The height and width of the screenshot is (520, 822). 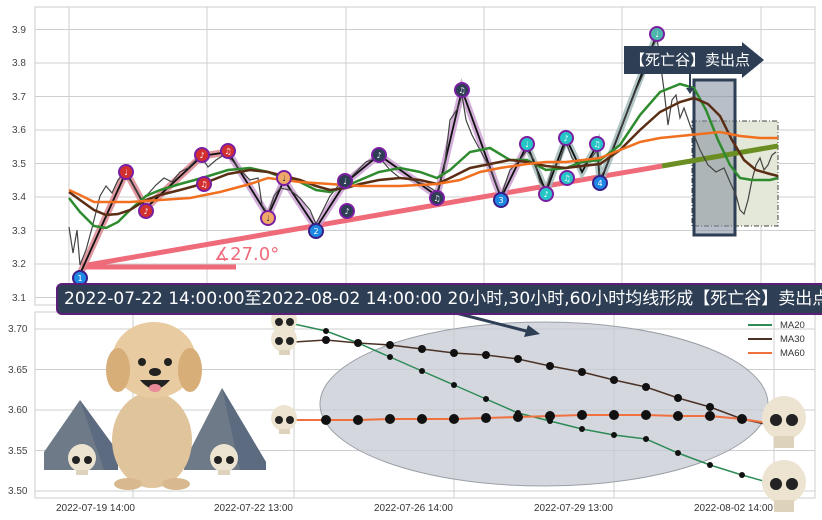 I want to click on ma-detail-points, so click(x=534, y=403).